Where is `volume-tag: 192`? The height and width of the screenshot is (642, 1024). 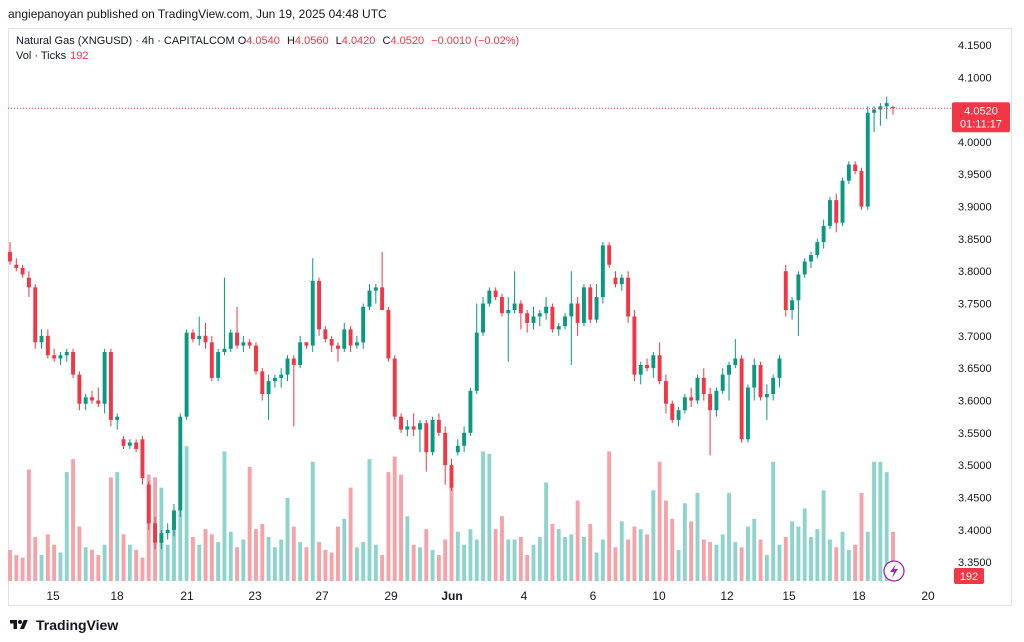 volume-tag: 192 is located at coordinates (969, 576).